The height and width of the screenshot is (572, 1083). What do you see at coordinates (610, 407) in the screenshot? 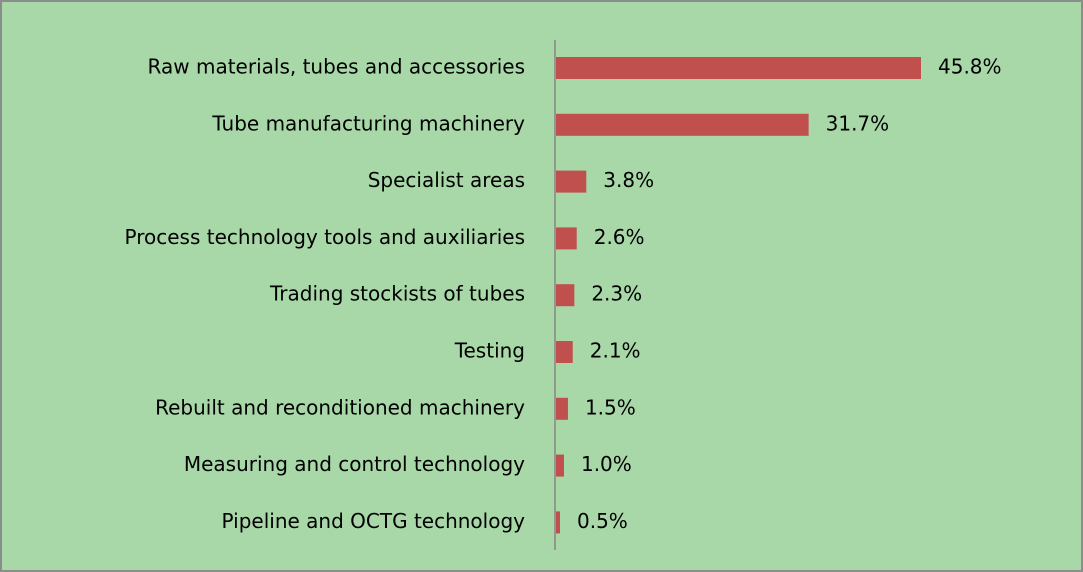
I see `value-label: 1.5%` at bounding box center [610, 407].